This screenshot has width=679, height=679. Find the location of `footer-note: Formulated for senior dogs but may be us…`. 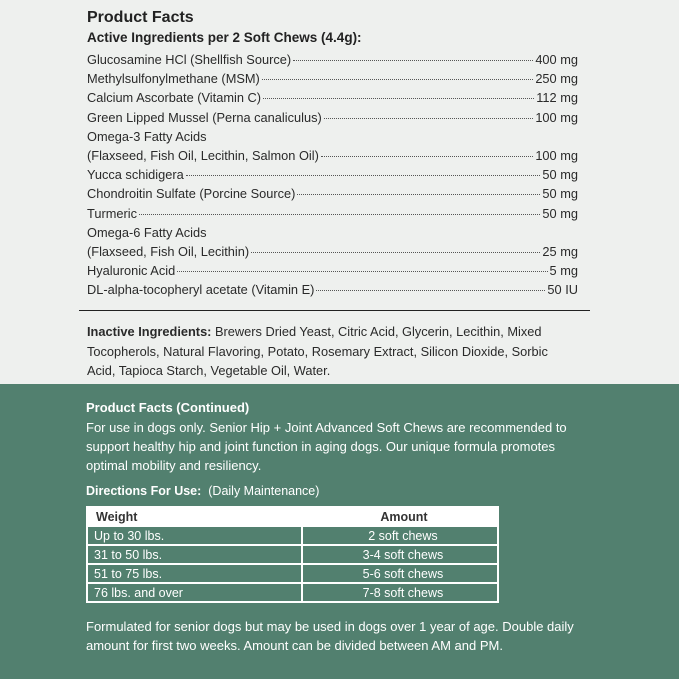

footer-note: Formulated for senior dogs but may be us… is located at coordinates (330, 636).